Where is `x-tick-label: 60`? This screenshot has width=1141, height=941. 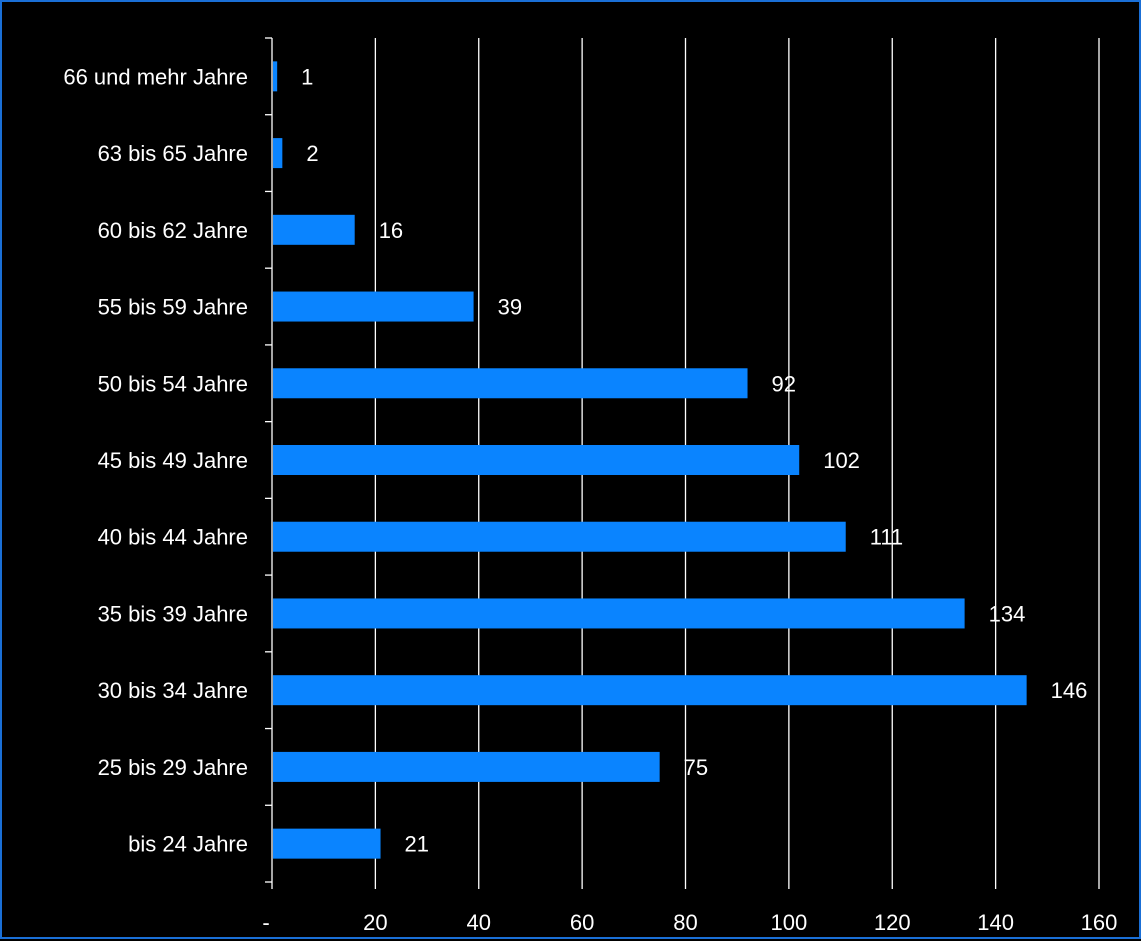
x-tick-label: 60 is located at coordinates (582, 922).